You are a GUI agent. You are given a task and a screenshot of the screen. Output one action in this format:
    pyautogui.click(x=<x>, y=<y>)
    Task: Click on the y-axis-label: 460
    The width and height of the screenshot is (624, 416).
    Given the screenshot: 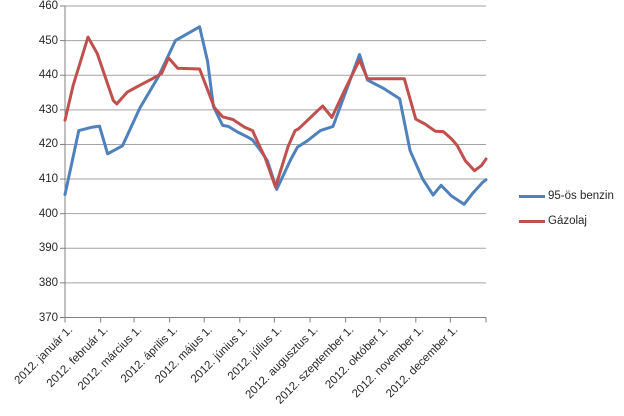 What is the action you would take?
    pyautogui.click(x=48, y=6)
    